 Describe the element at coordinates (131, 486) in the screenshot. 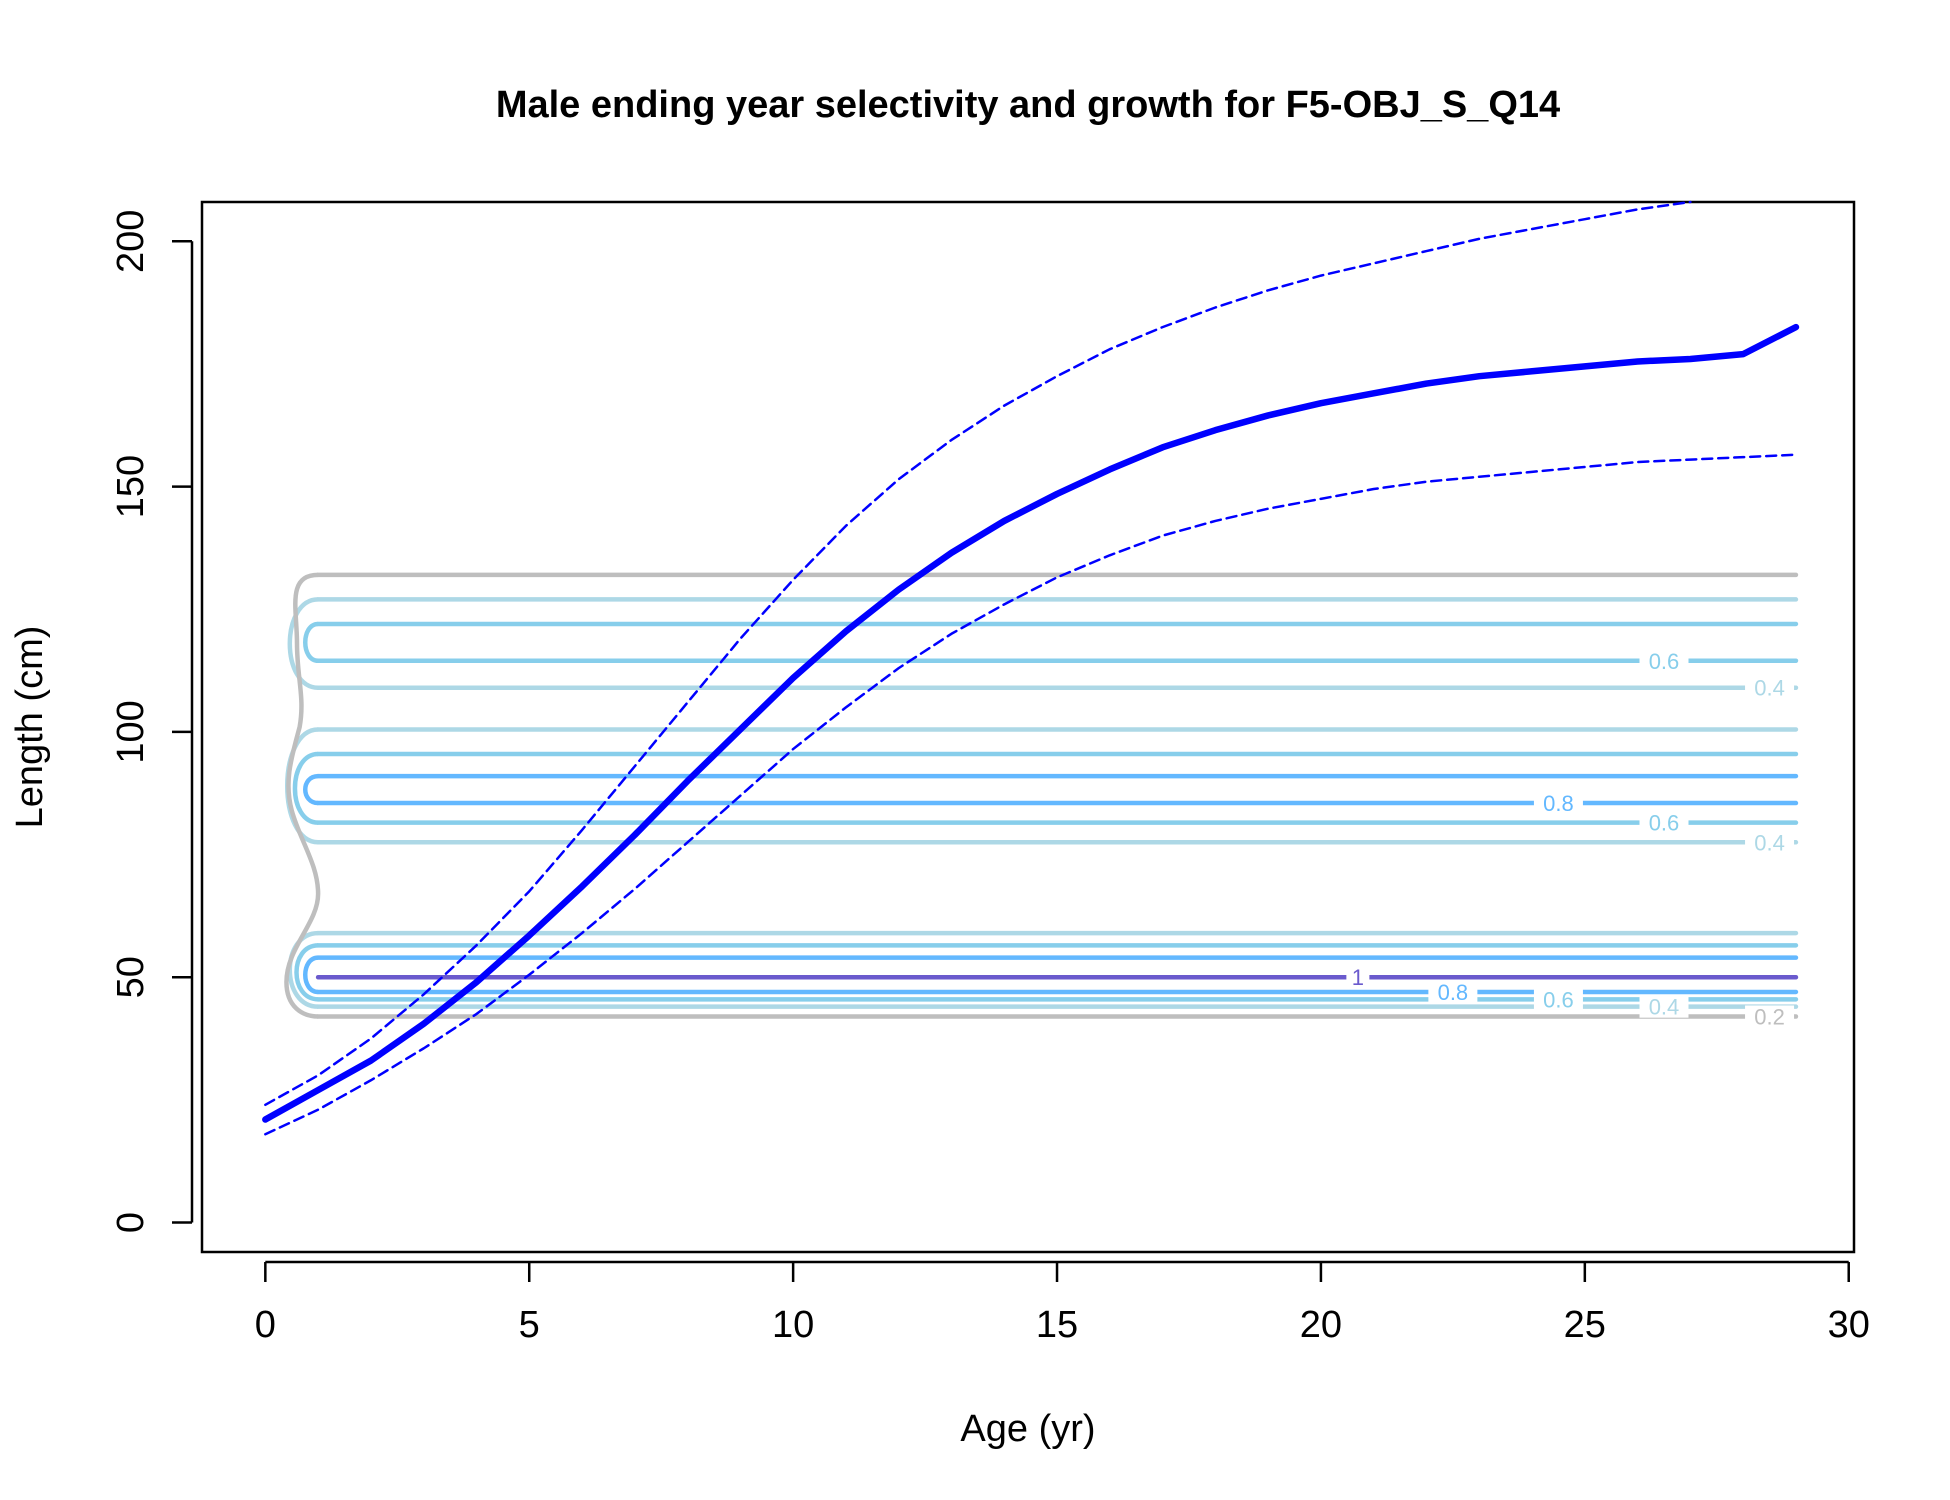

I see `y-tick-label: 150` at that location.